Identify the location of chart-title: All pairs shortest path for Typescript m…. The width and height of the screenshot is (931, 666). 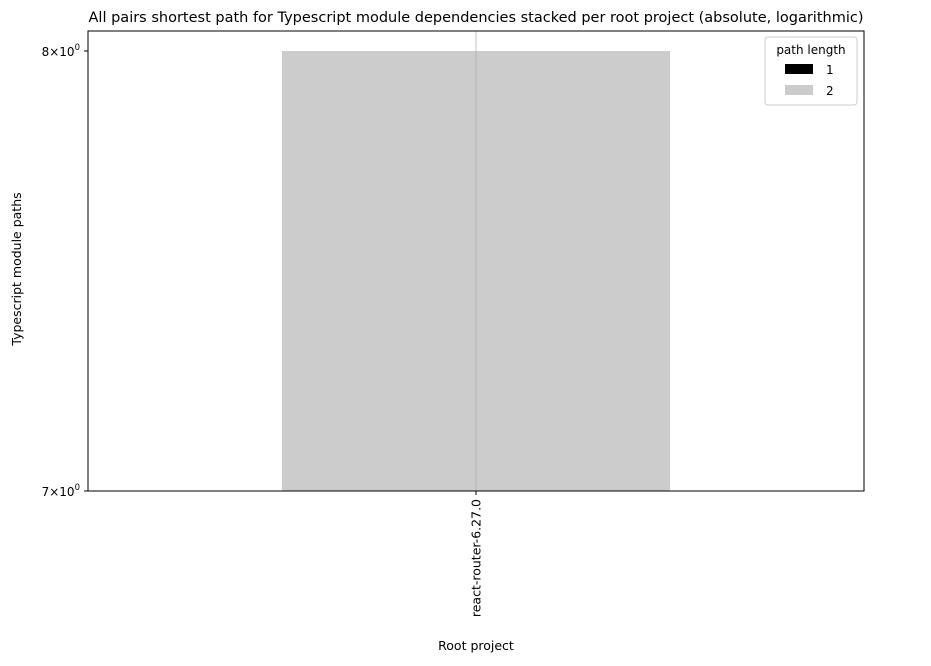
(476, 18).